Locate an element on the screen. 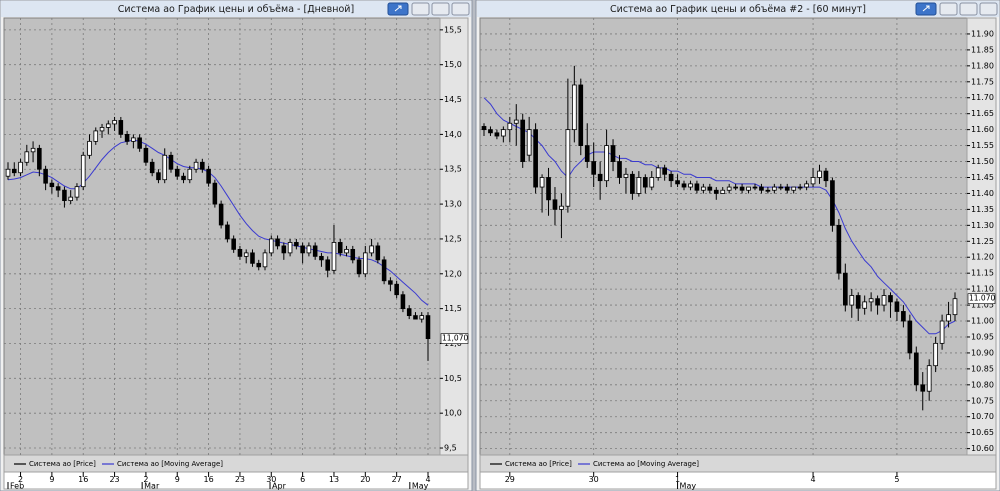 This screenshot has width=1000, height=491. y-tick-label: 10.65 is located at coordinates (982, 432).